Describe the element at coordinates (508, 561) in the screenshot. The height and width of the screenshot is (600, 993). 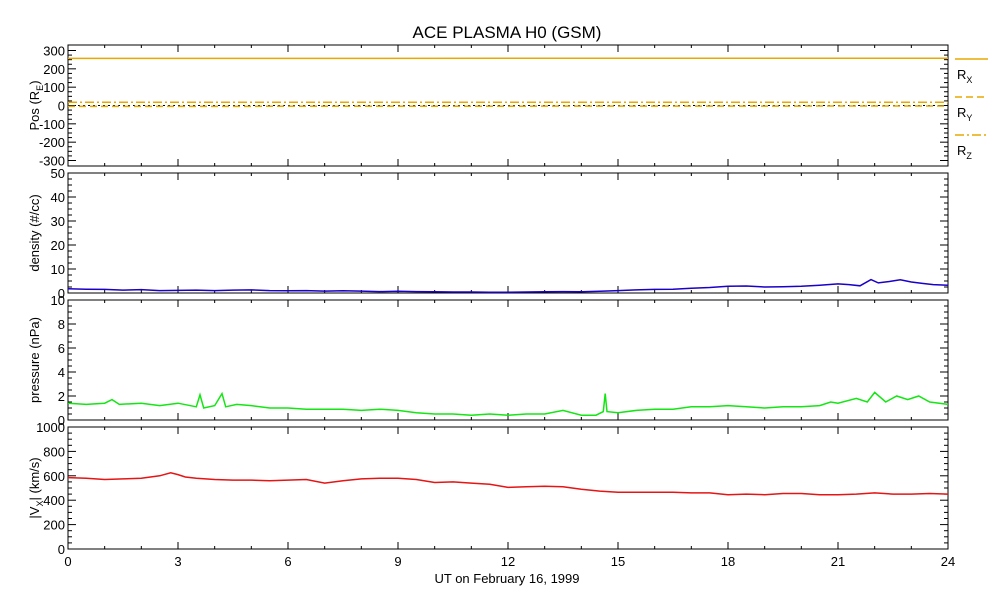
I see `x-tick-label: 12` at that location.